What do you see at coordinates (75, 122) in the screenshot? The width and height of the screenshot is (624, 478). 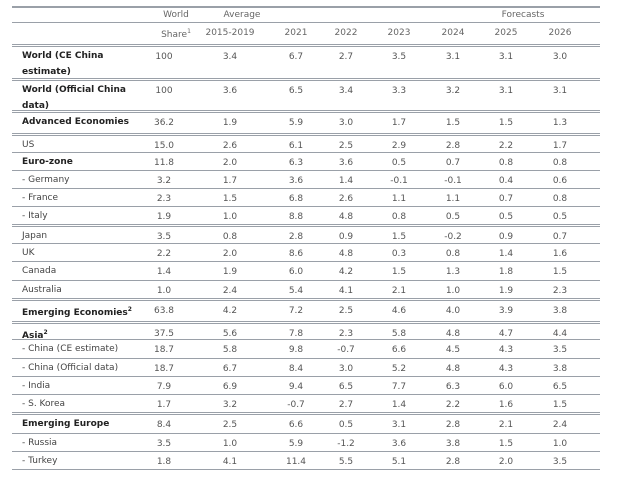 I see `row-label-text: Advanced Economies` at bounding box center [75, 122].